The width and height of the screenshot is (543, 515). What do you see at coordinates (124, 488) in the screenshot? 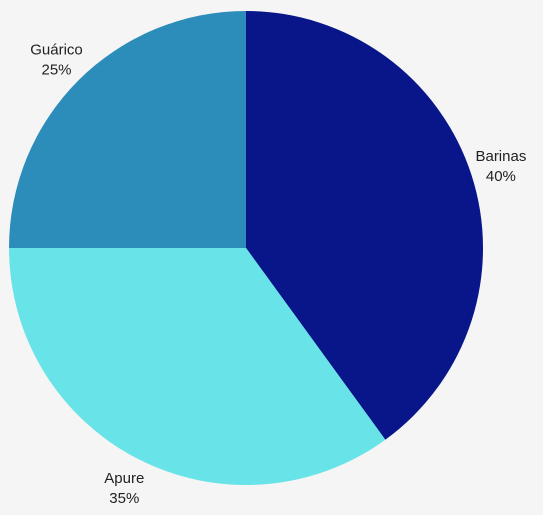
I see `pie-label-apure: Apure 35%` at bounding box center [124, 488].